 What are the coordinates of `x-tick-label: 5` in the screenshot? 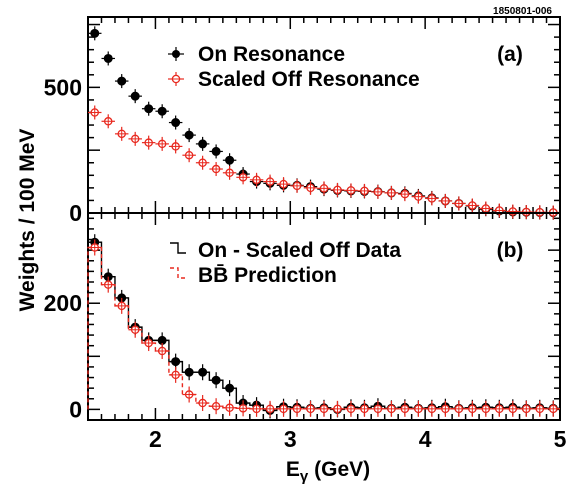 It's located at (560, 439).